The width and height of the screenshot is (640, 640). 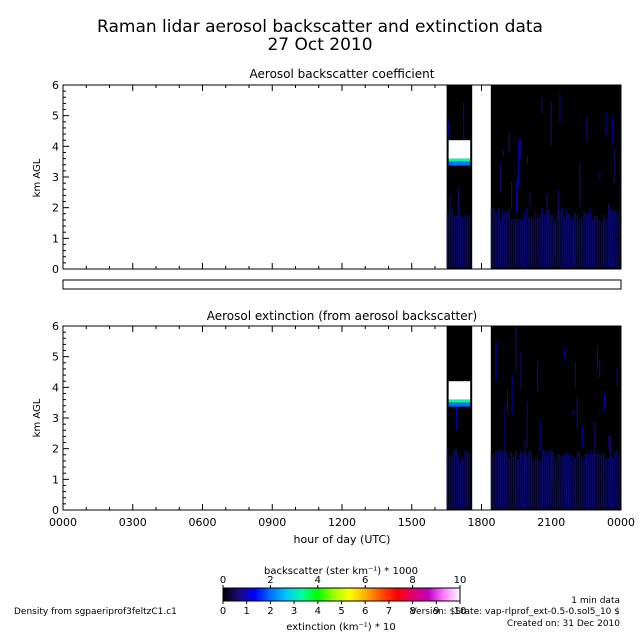 What do you see at coordinates (55, 208) in the screenshot?
I see `y-tick-label: 2` at bounding box center [55, 208].